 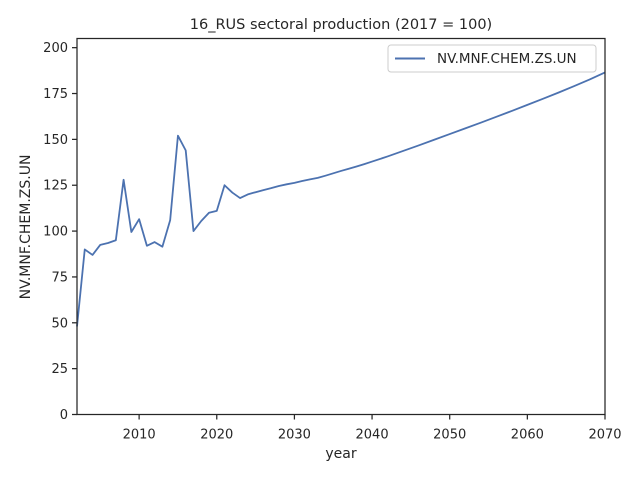 I want to click on y-tick-label: 175, so click(x=55, y=94).